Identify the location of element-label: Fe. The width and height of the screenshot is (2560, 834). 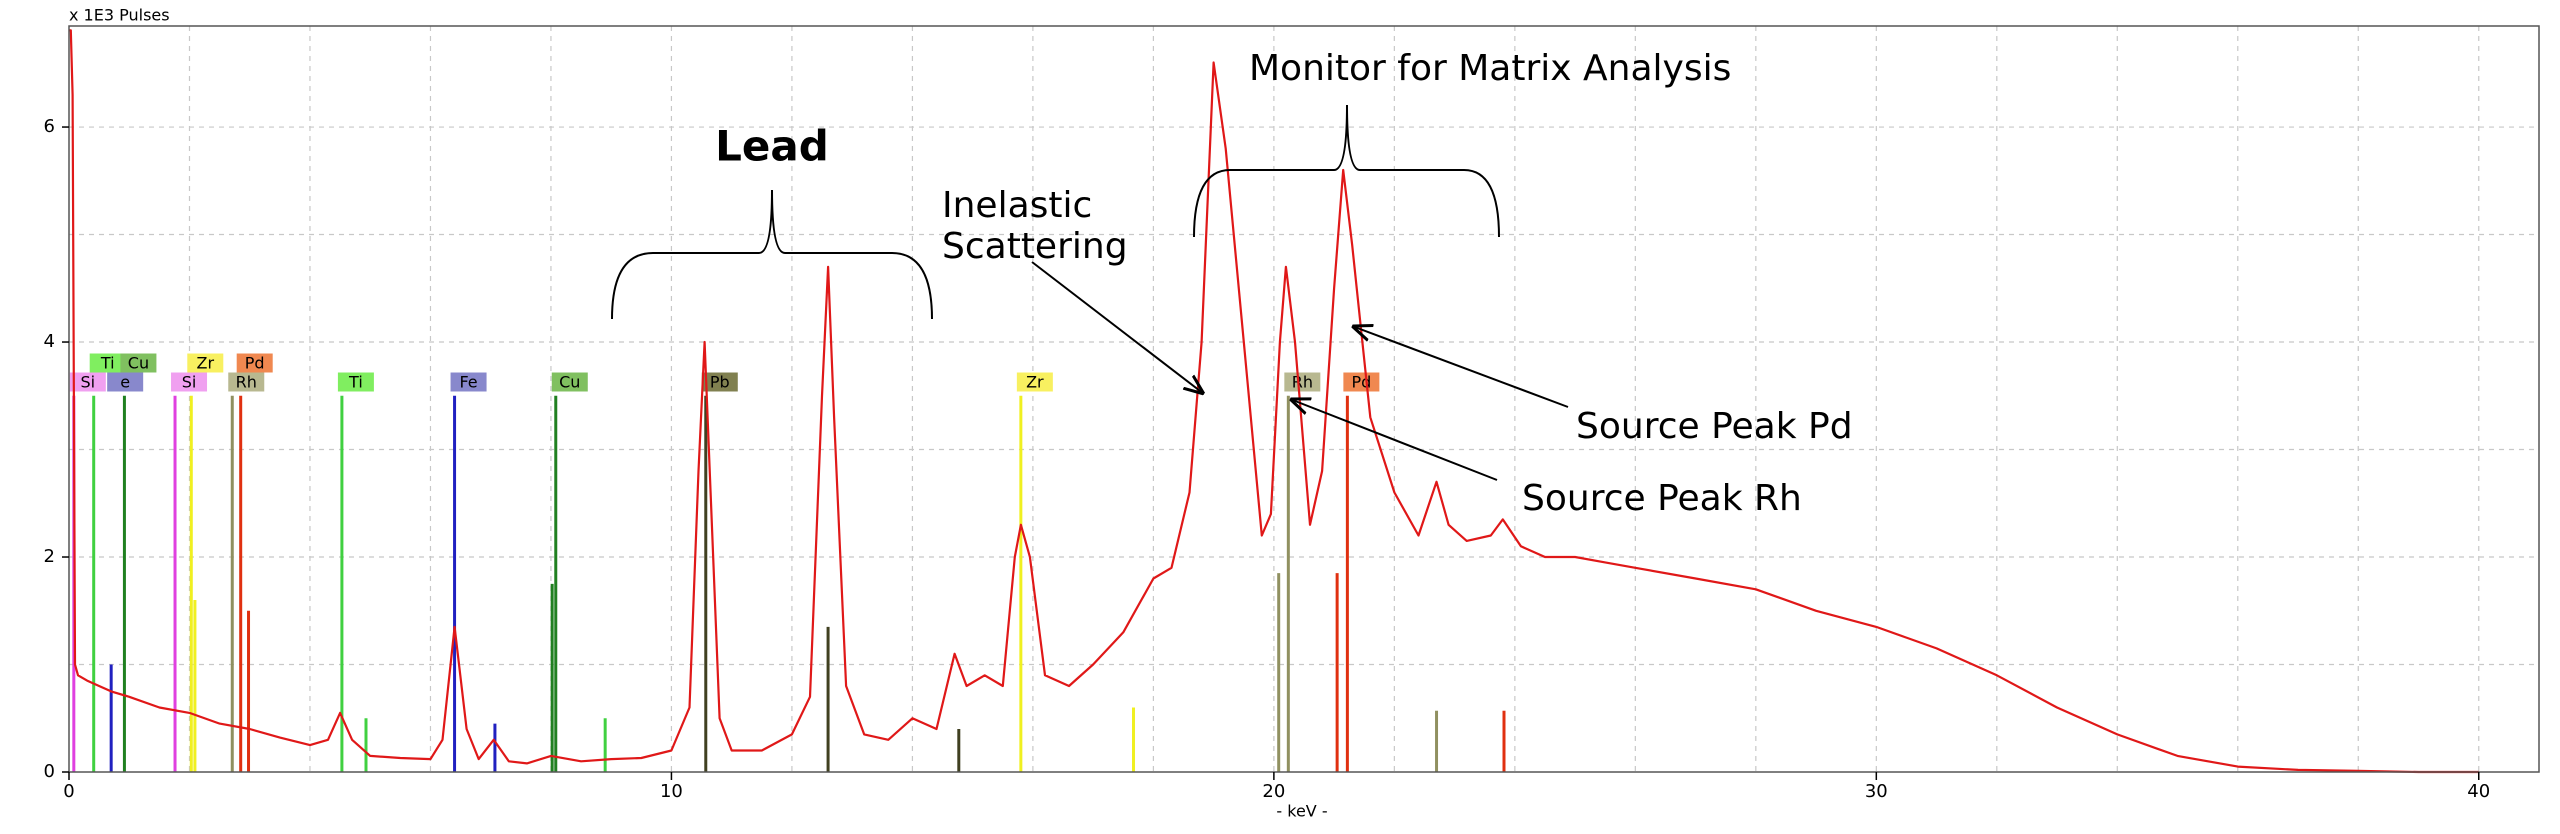
(468, 382).